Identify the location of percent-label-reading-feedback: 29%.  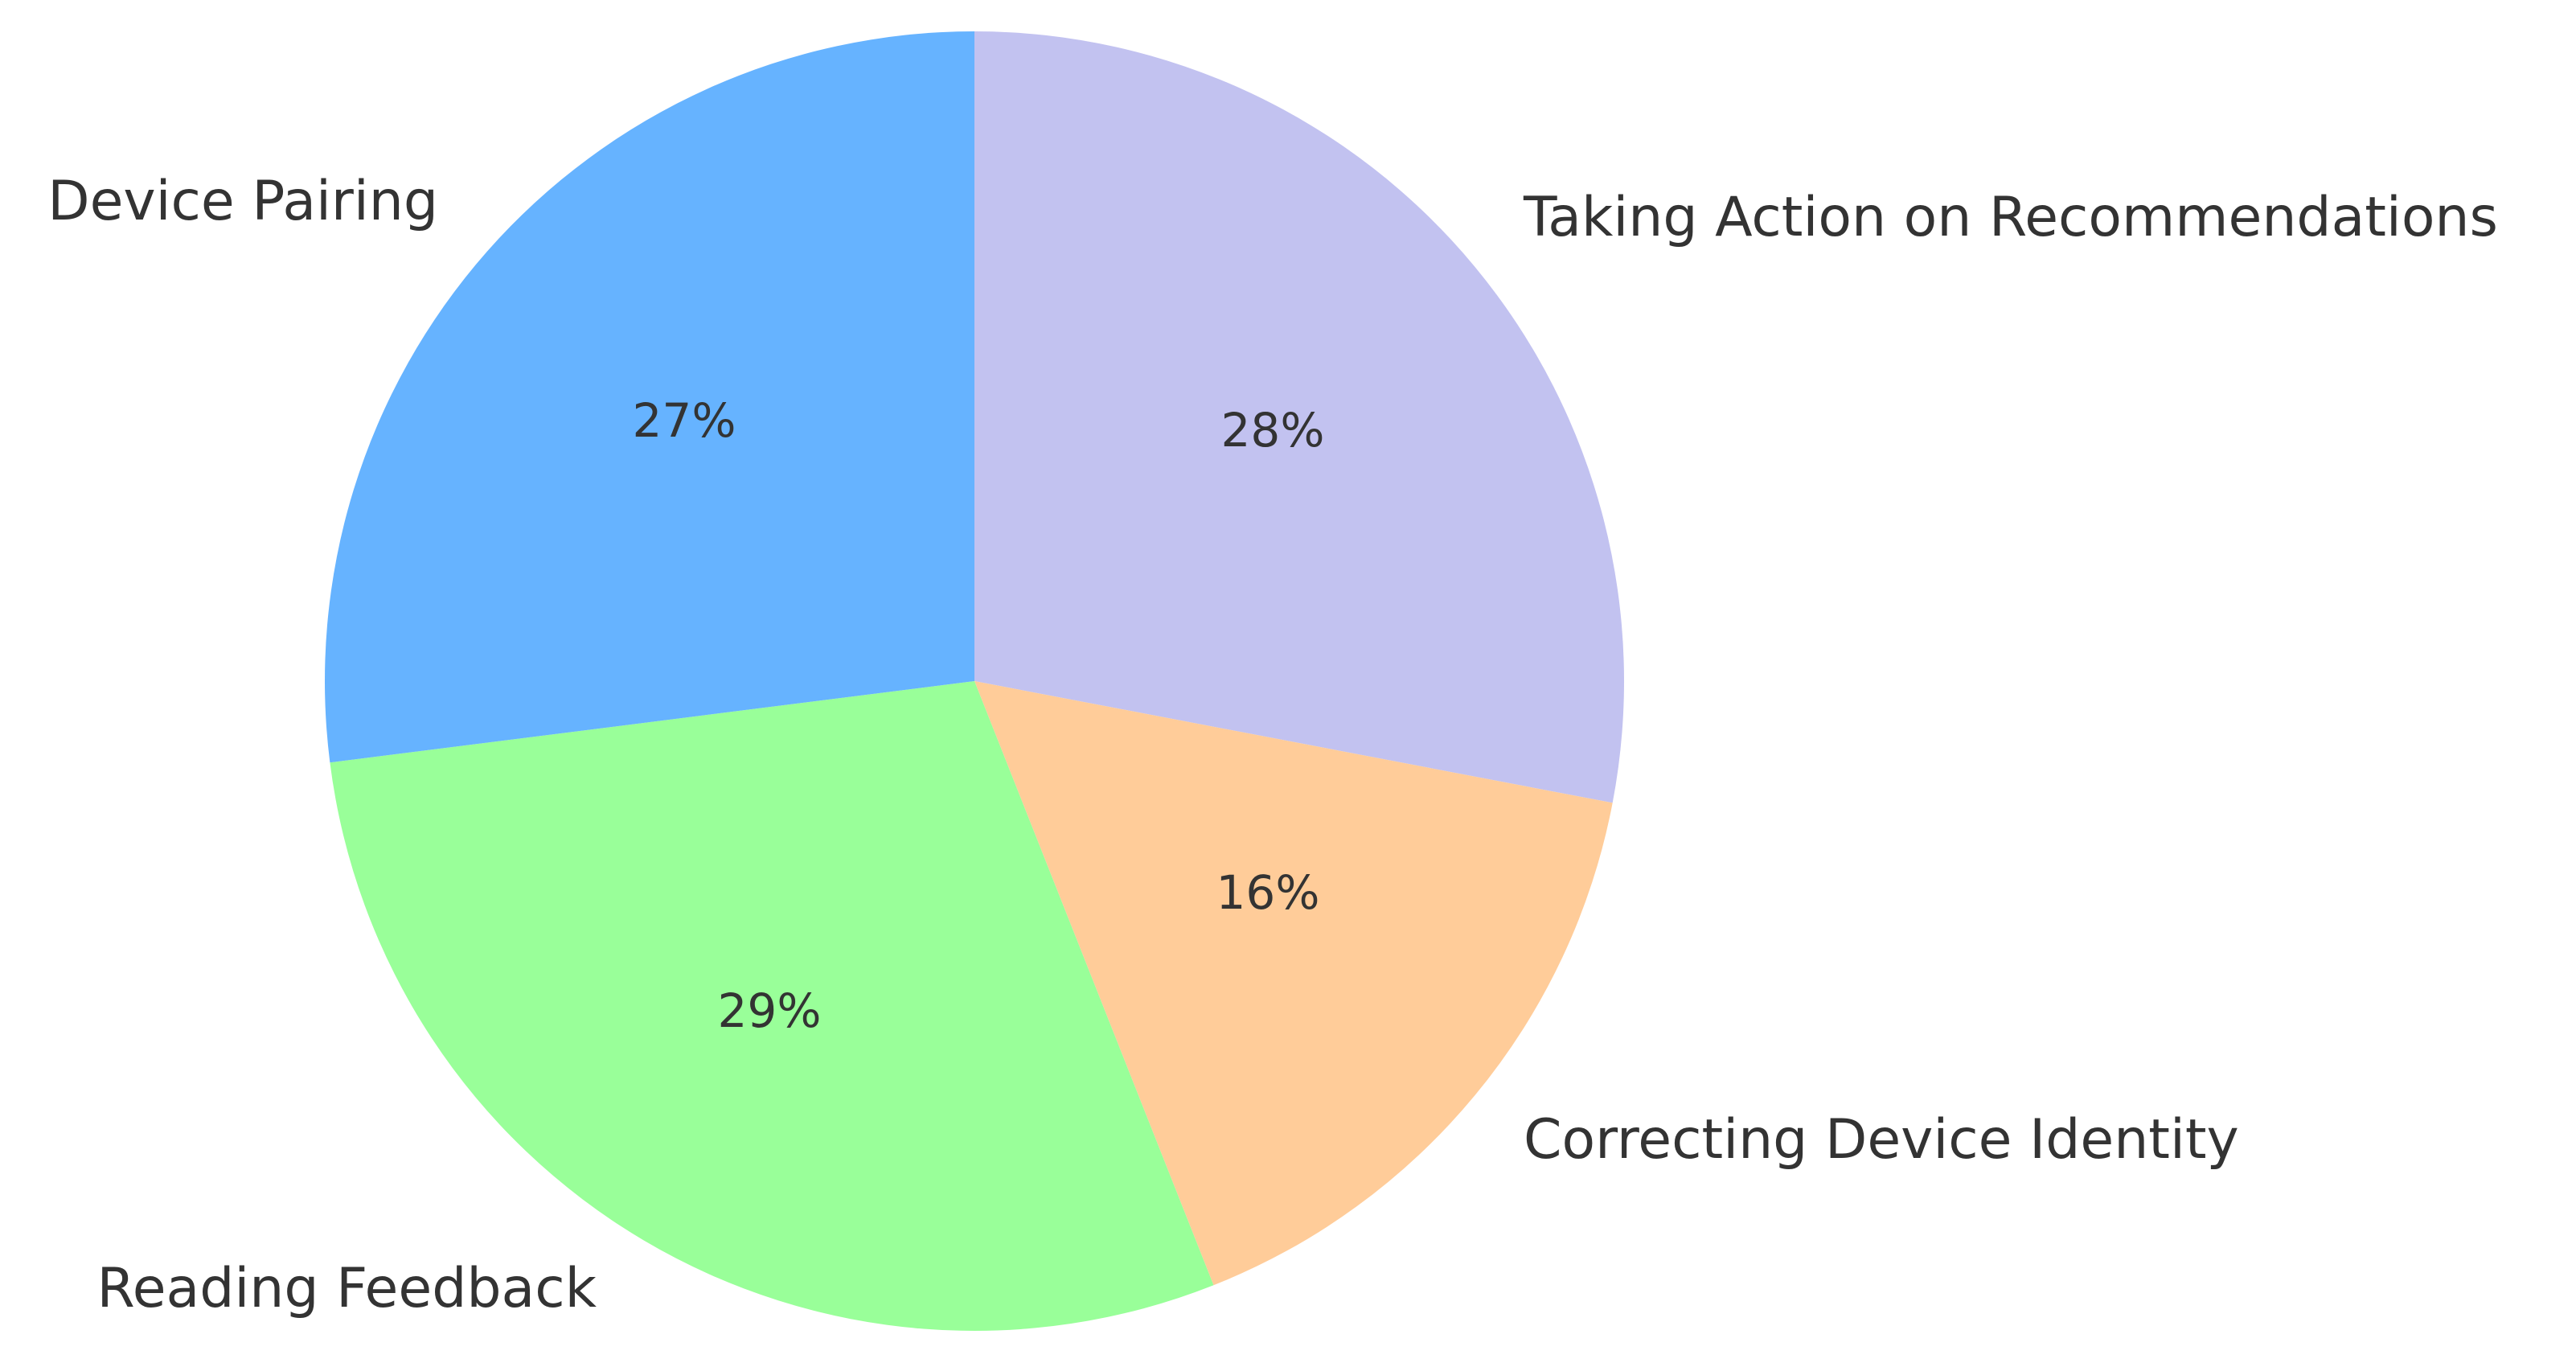
(770, 1010).